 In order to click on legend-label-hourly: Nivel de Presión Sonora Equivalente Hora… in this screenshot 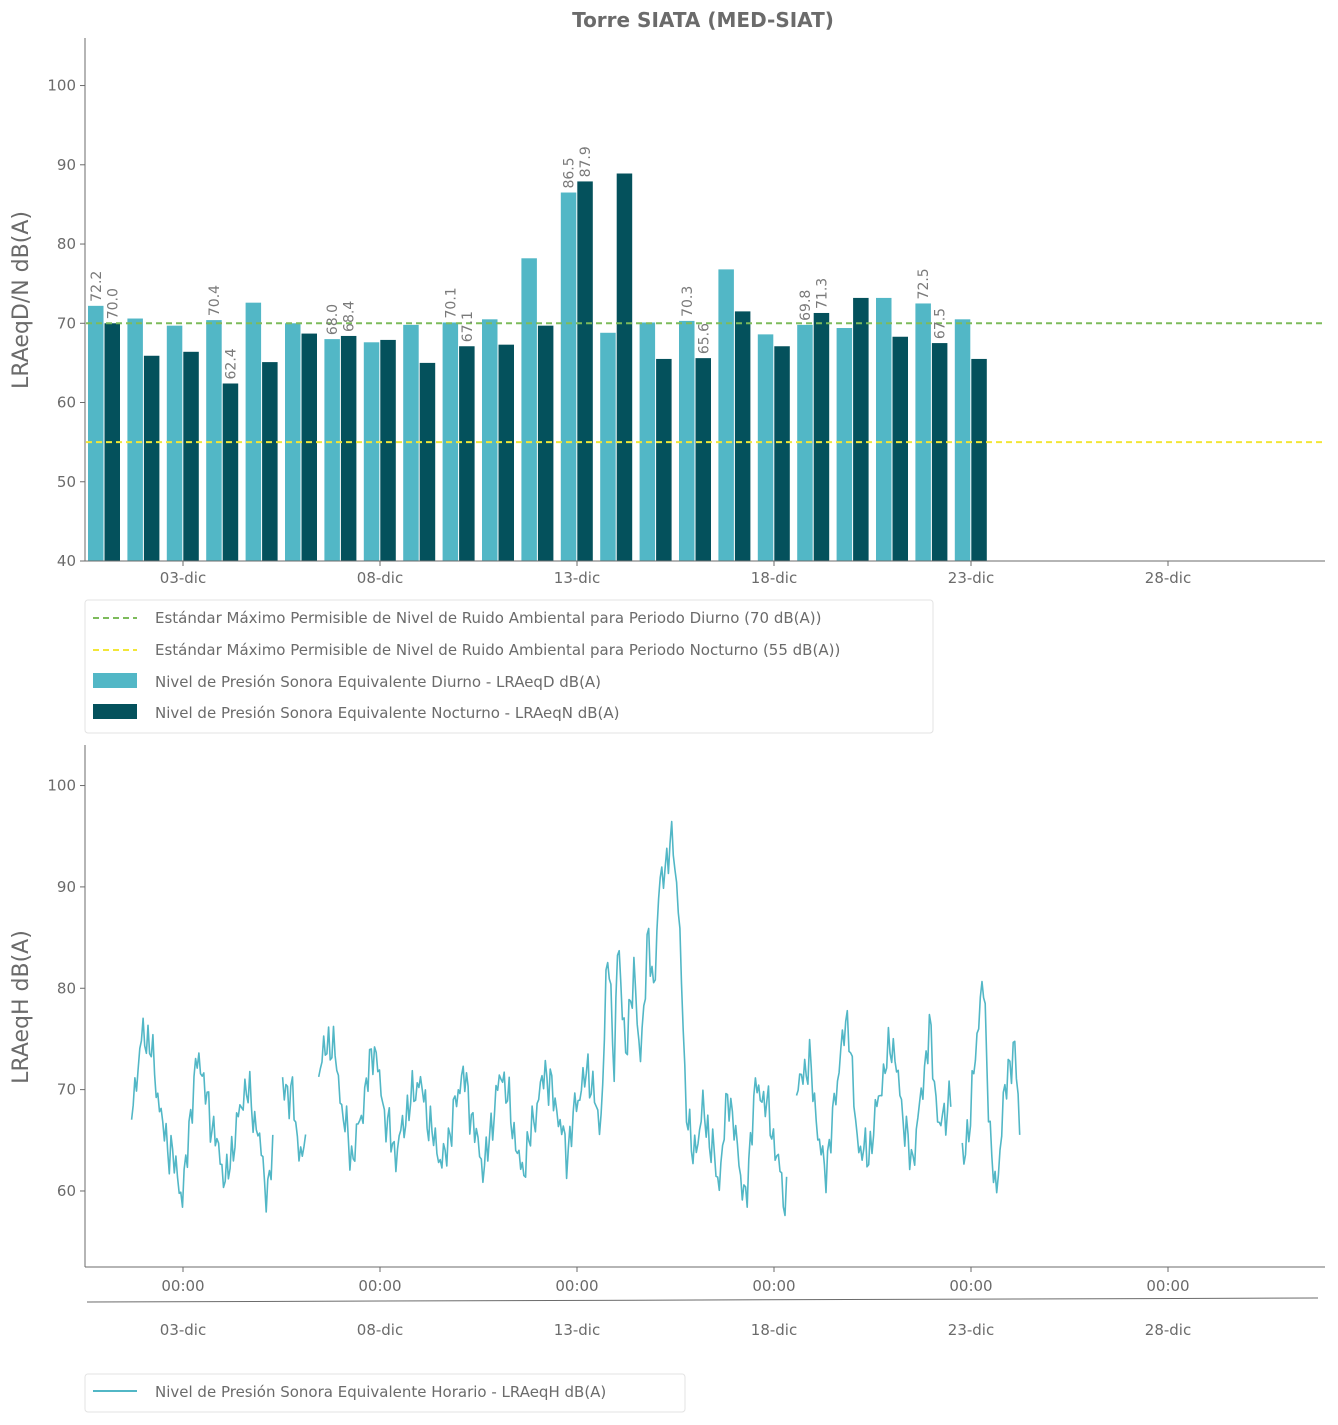, I will do `click(380, 1392)`.